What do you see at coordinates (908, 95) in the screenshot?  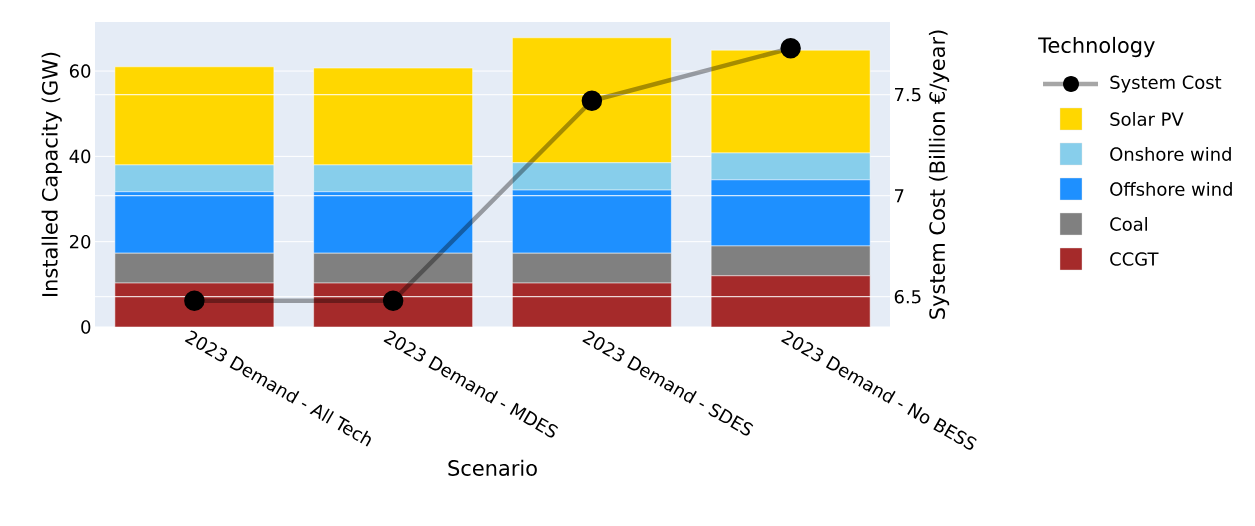 I see `y2-tick-label: 7.5` at bounding box center [908, 95].